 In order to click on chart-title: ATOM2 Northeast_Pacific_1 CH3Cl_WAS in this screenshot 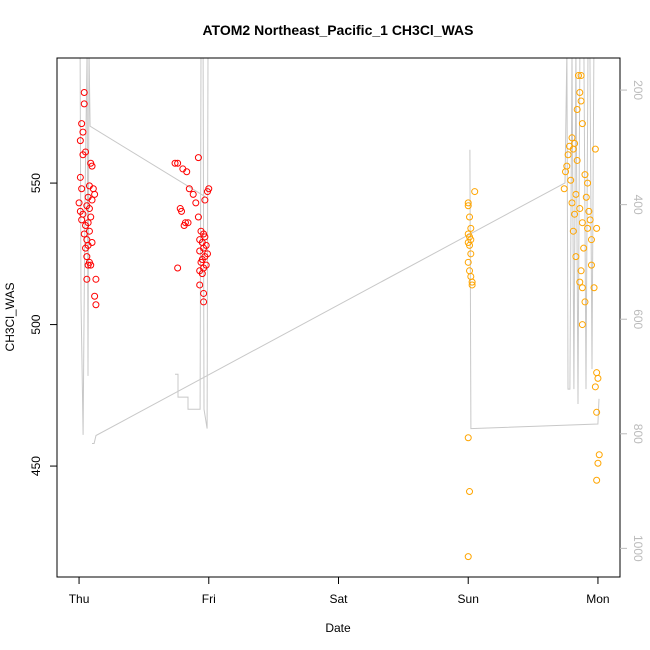, I will do `click(337, 30)`.